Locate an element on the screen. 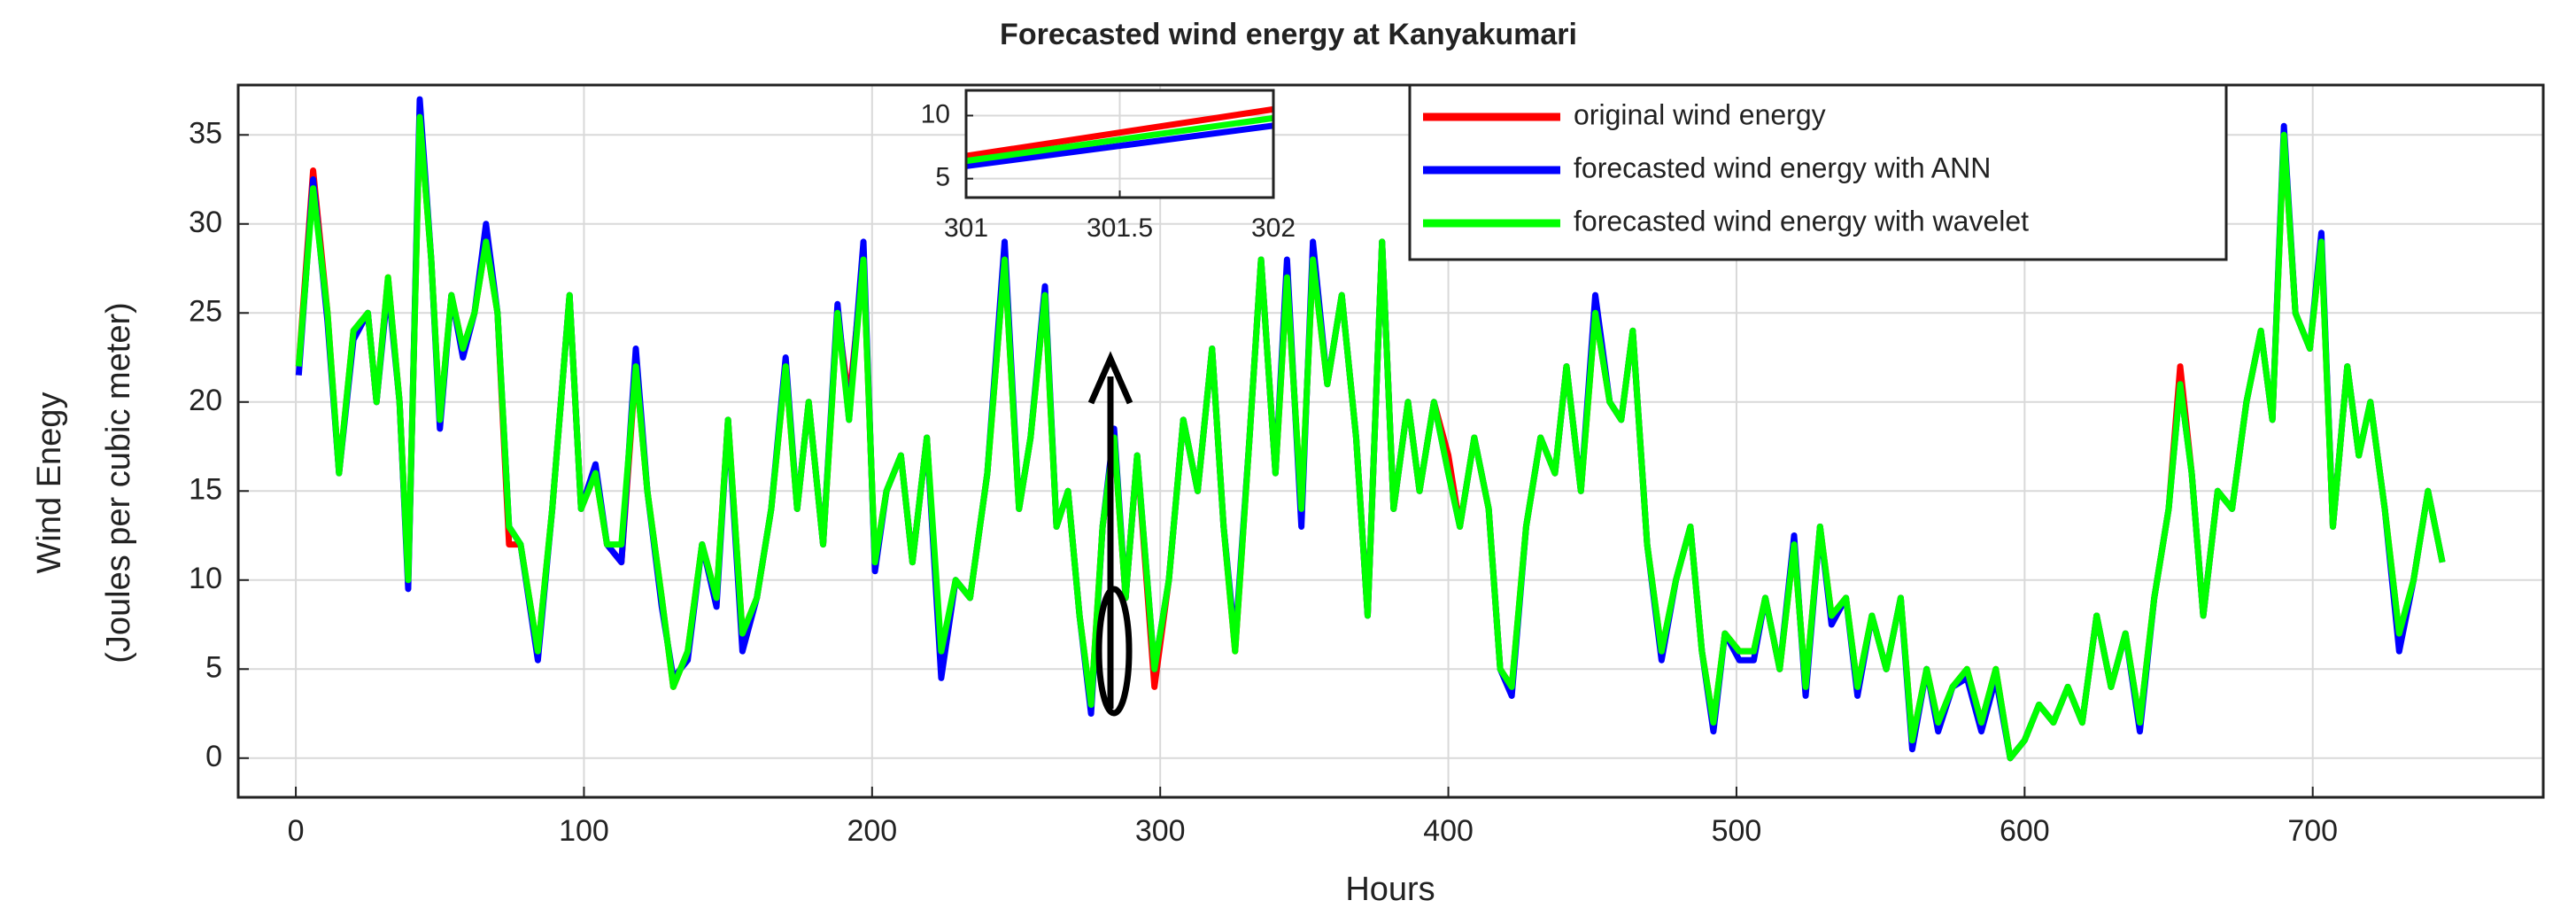  axes-frame is located at coordinates (1119, 144).